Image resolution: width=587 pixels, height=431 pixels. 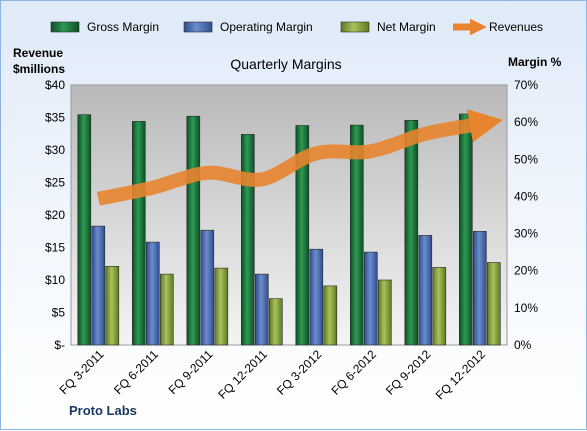 I want to click on footer-label: Proto Labs, so click(x=103, y=410).